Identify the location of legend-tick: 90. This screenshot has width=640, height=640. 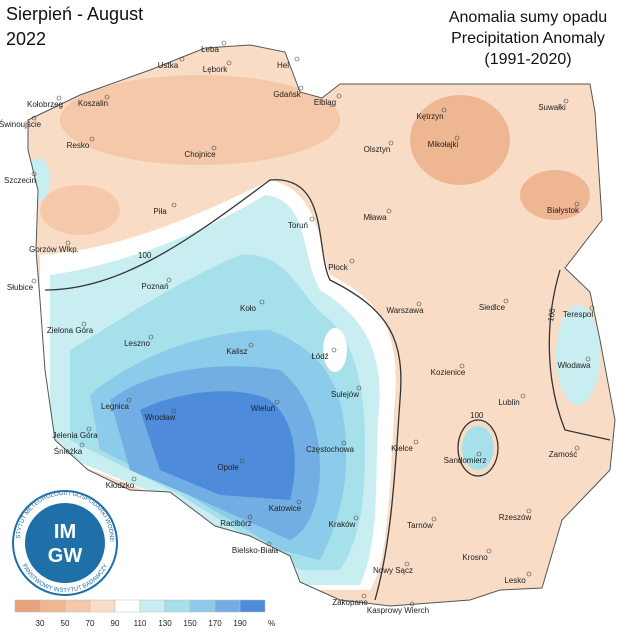
(115, 623).